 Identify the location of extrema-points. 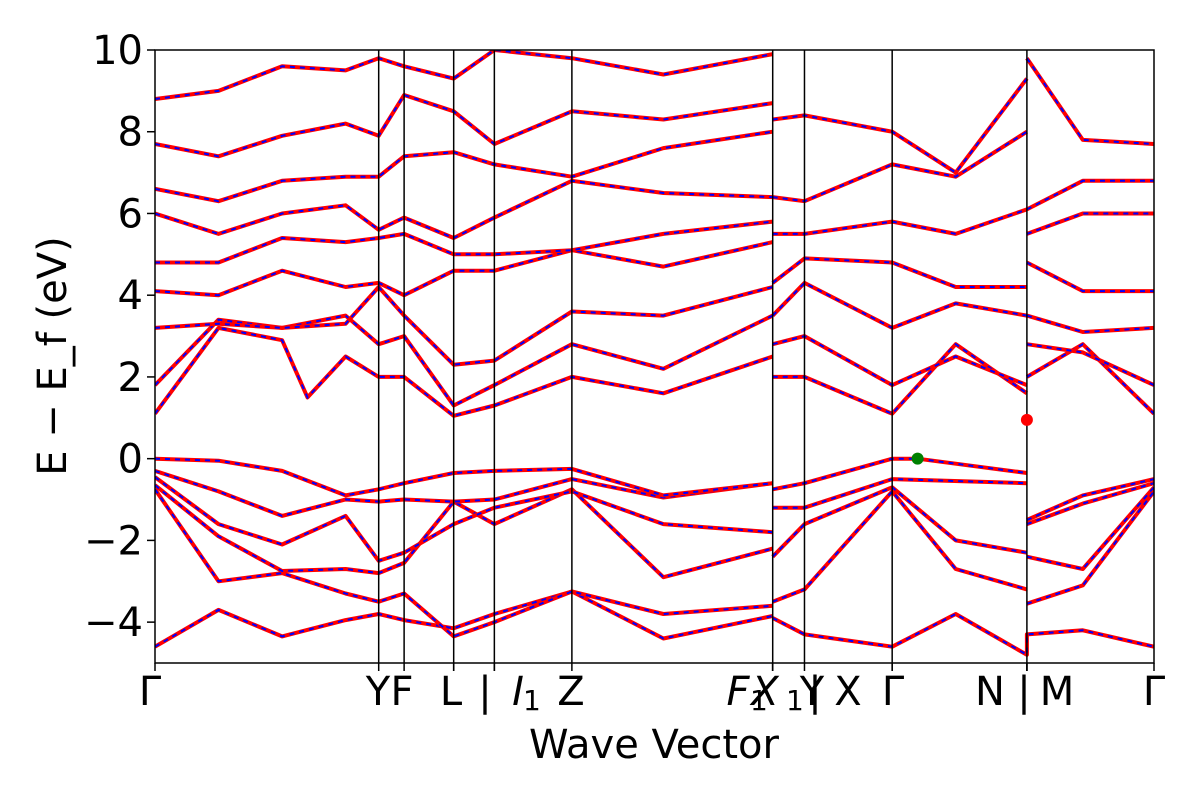
(972, 439).